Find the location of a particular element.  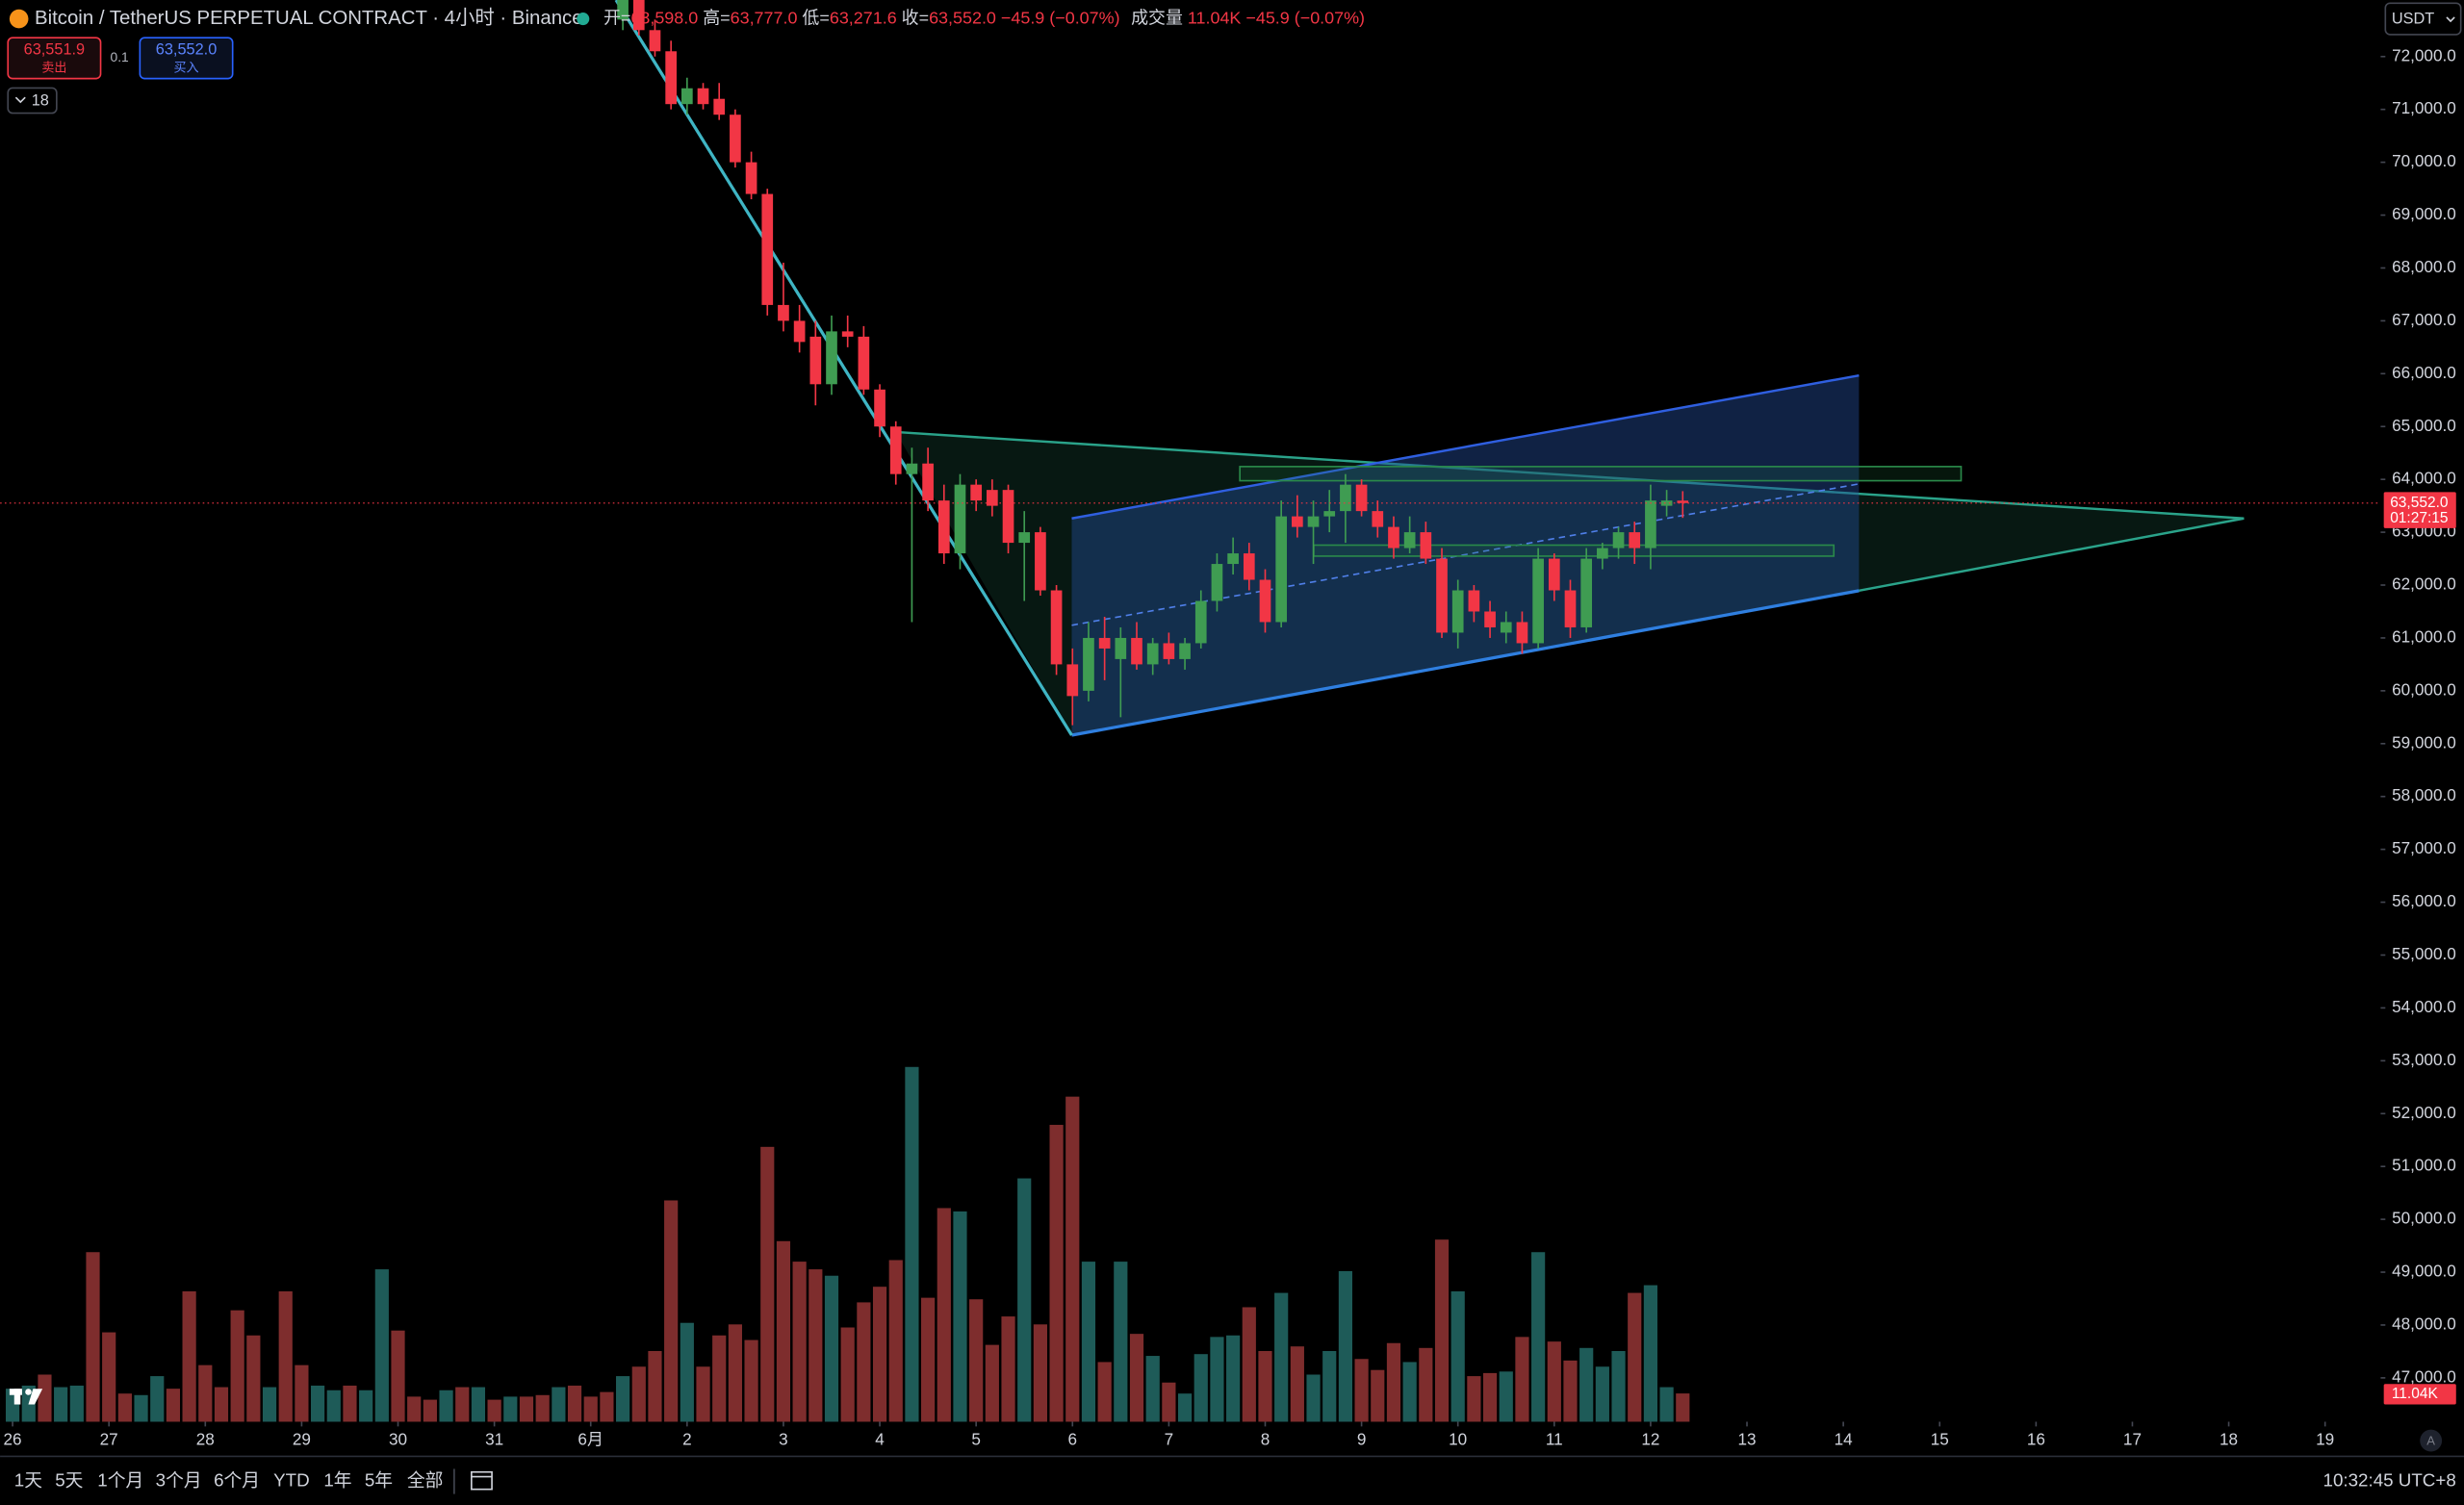

x-tick-label: 2 is located at coordinates (687, 1439).